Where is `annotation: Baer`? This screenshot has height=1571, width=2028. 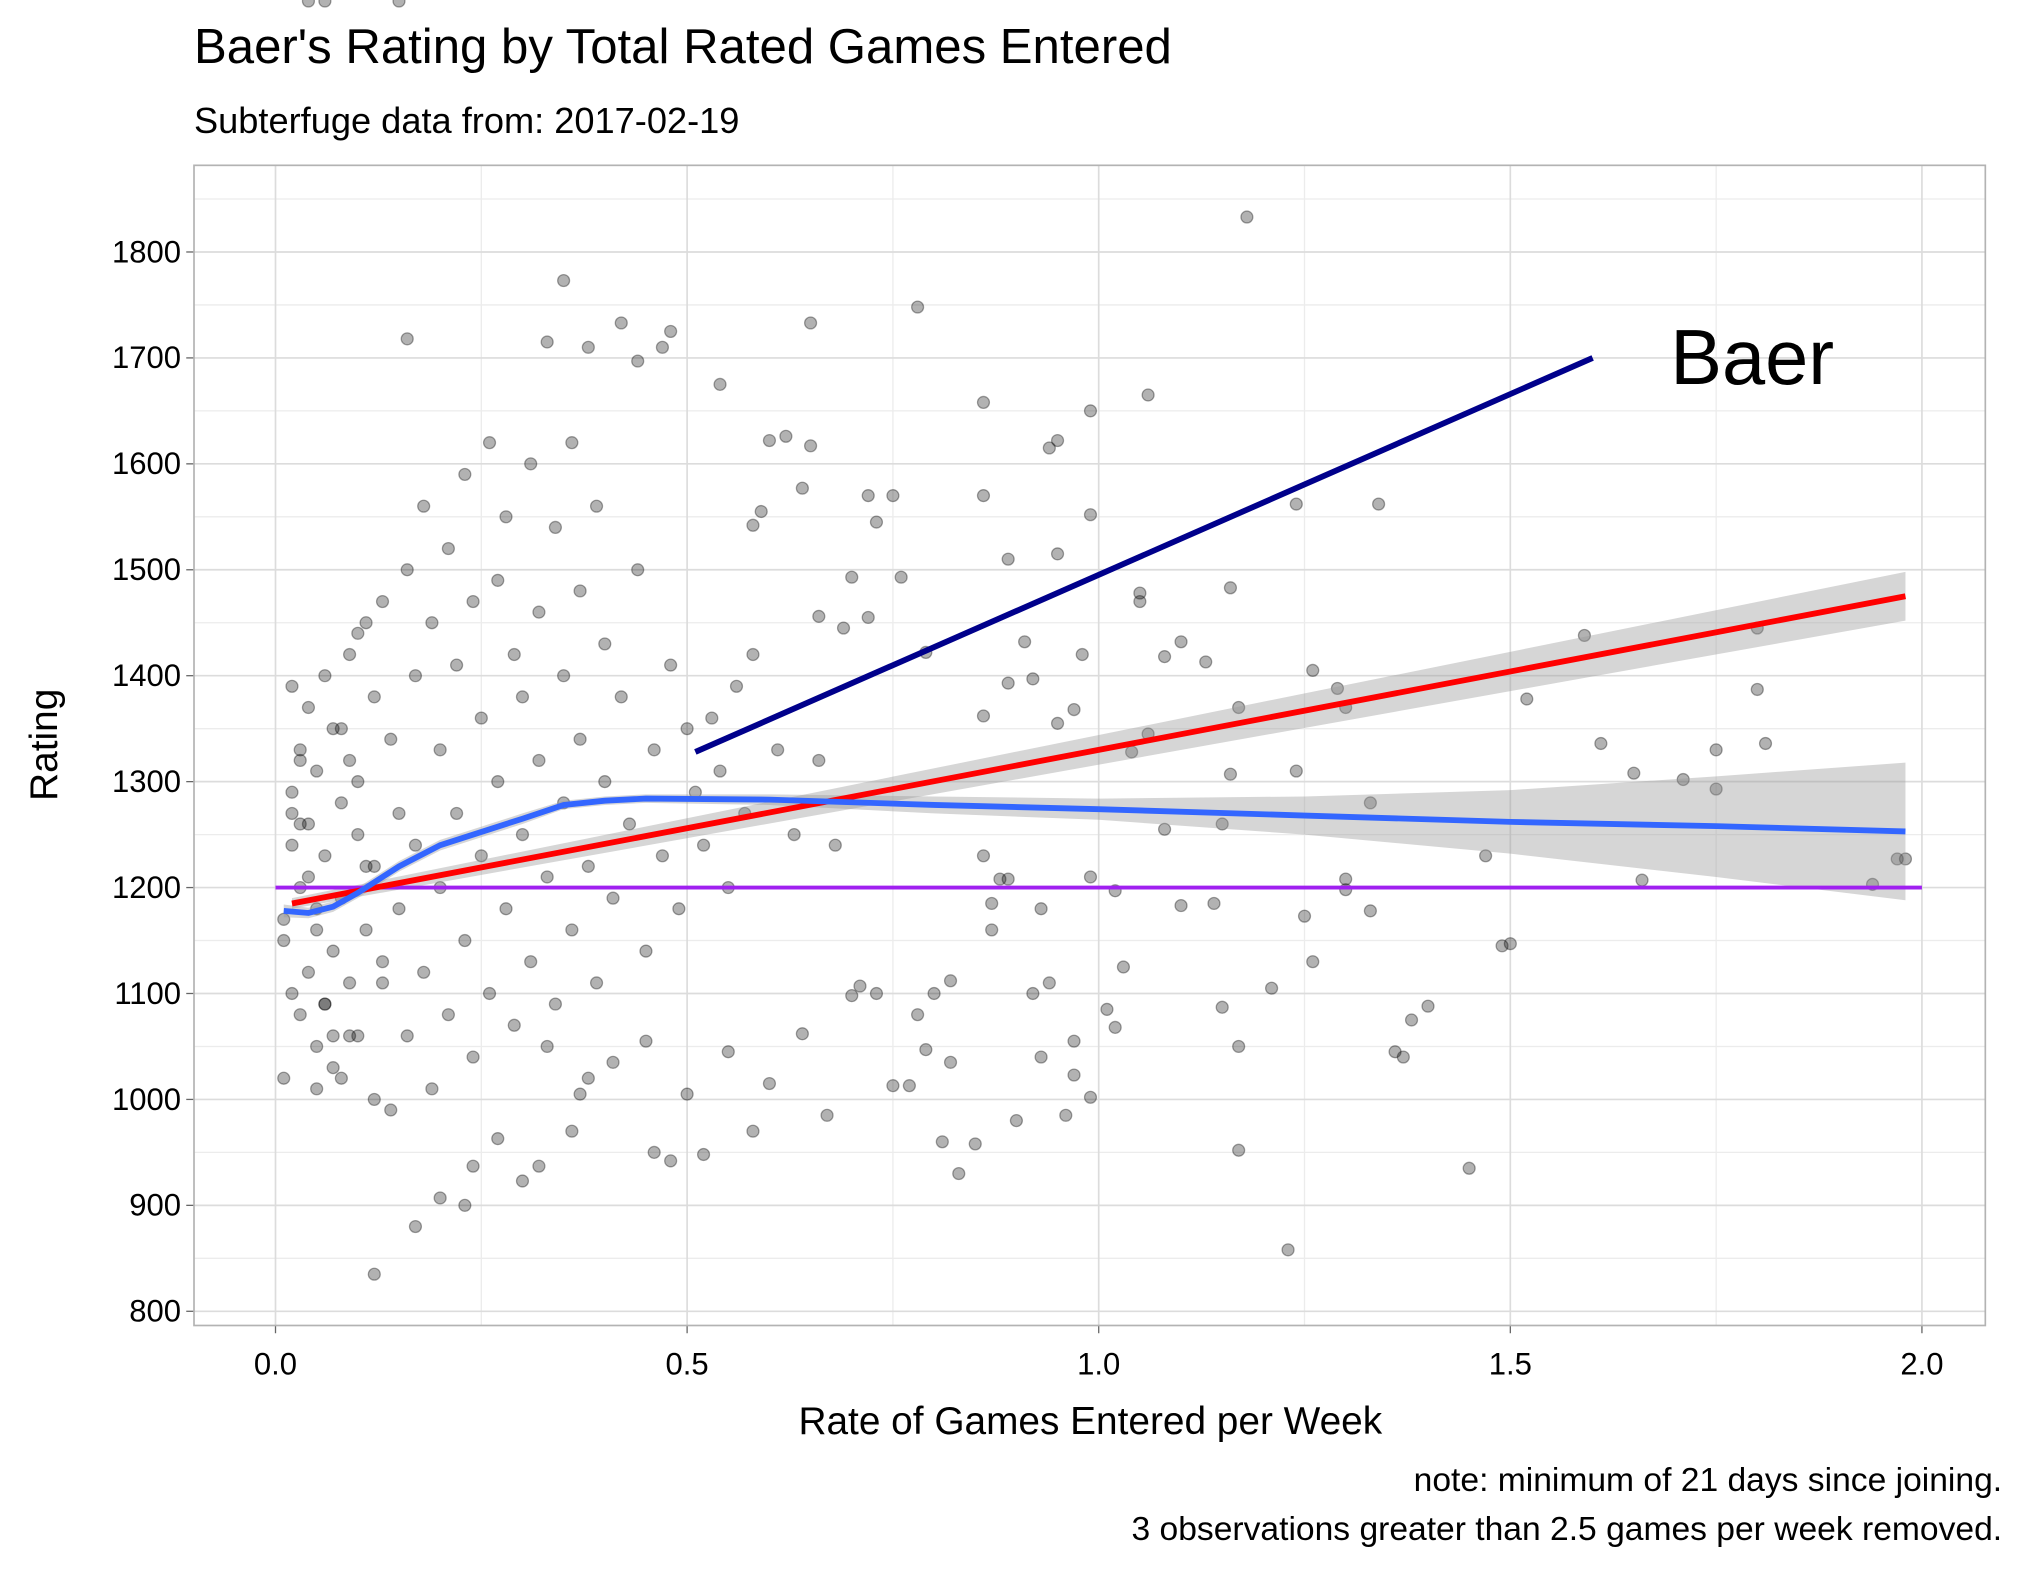
annotation: Baer is located at coordinates (1752, 358).